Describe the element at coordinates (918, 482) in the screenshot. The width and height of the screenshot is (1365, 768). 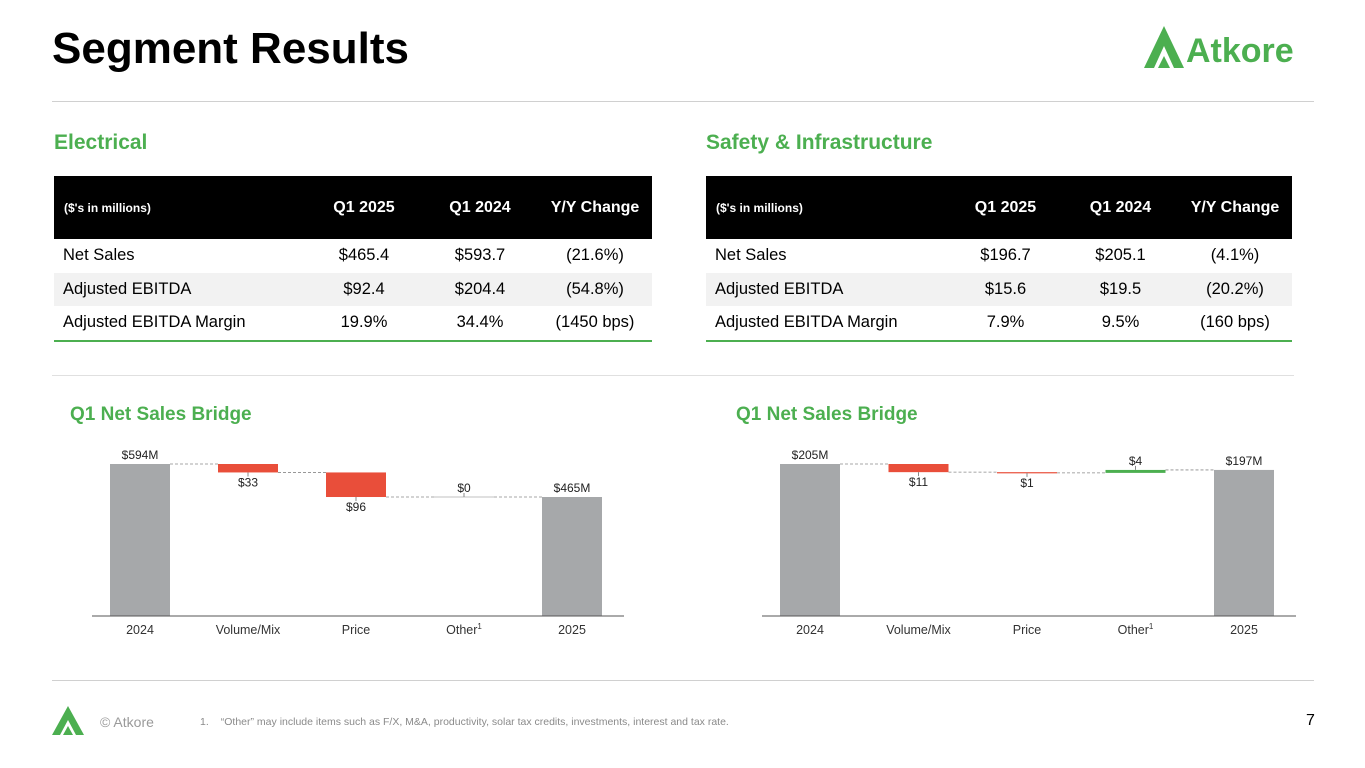
I see `data-label: $11` at that location.